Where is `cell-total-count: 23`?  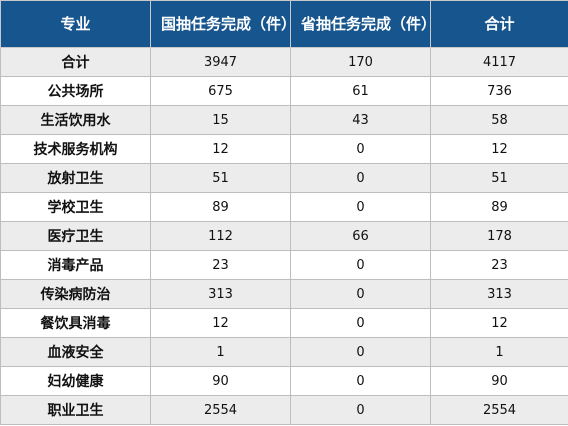 cell-total-count: 23 is located at coordinates (499, 265).